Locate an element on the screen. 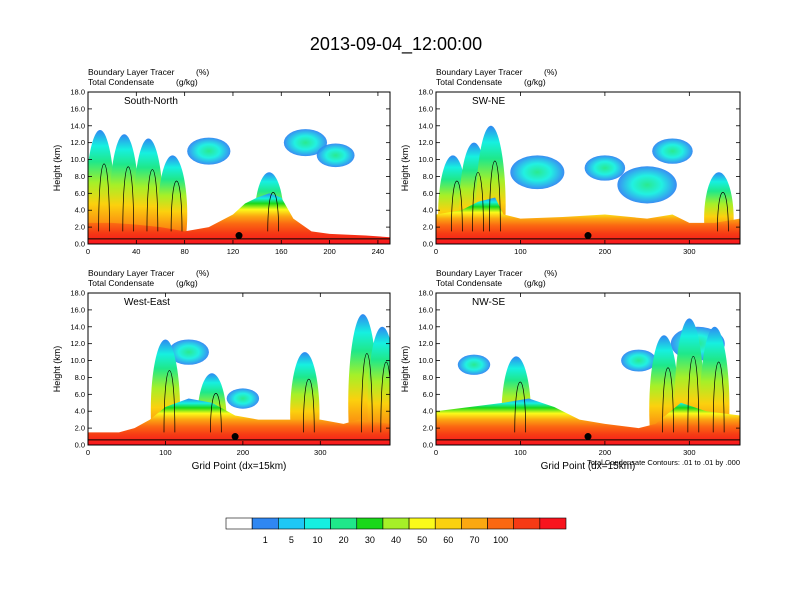  colorbar-label: 5 is located at coordinates (291, 540).